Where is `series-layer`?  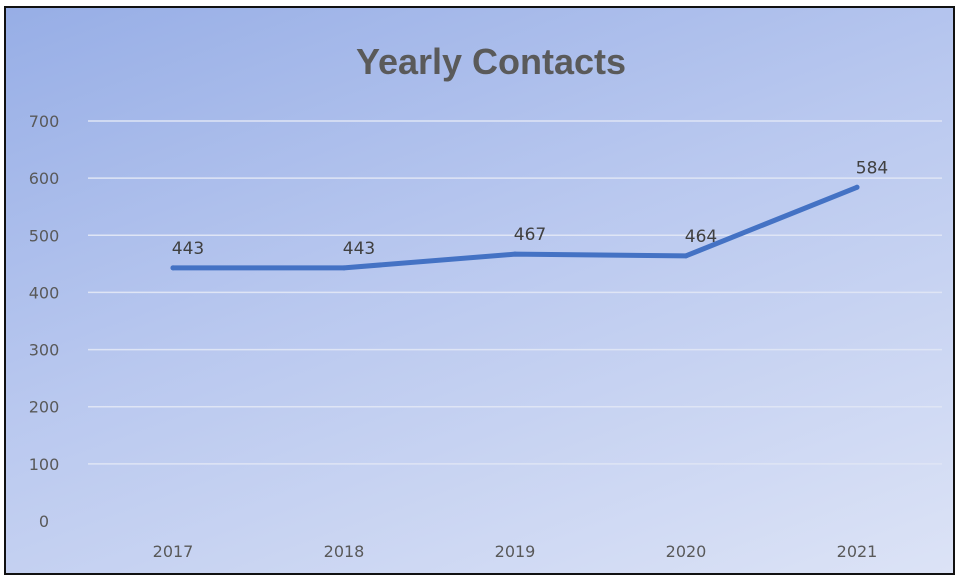
series-layer is located at coordinates (515, 227).